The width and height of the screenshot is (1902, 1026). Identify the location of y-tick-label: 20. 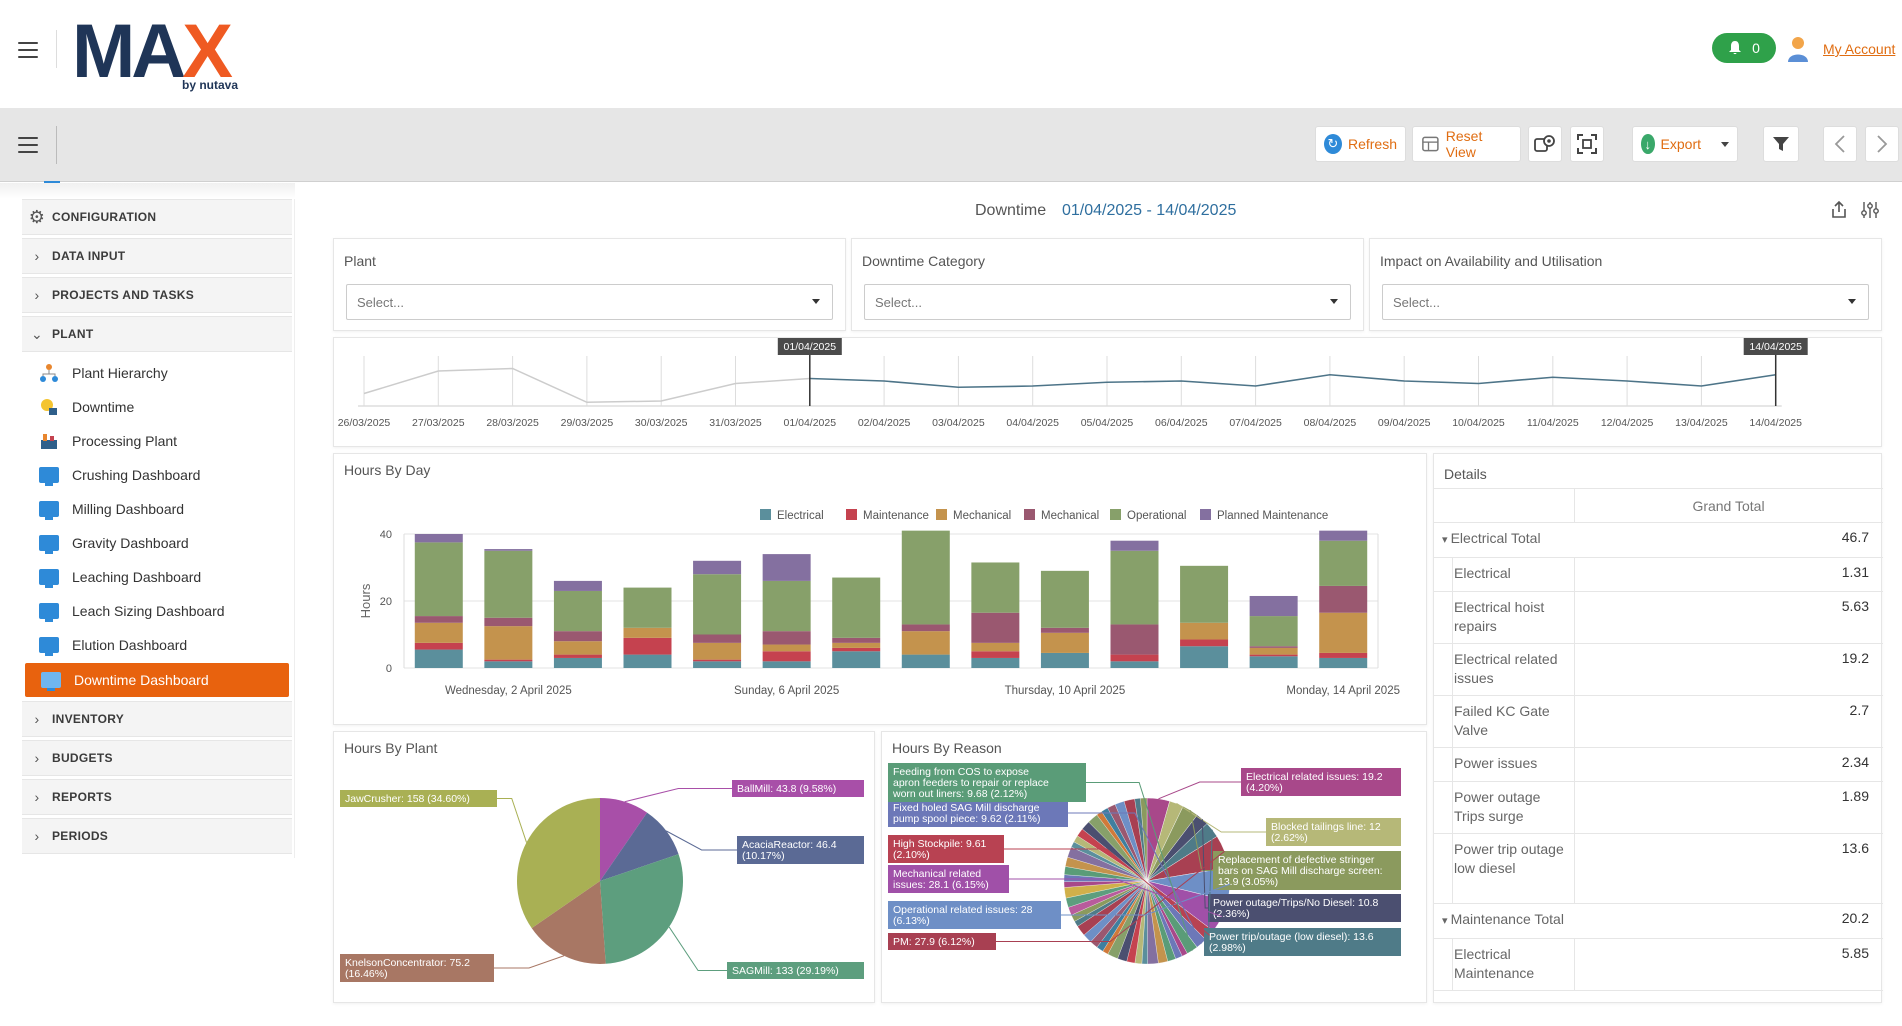
(386, 602).